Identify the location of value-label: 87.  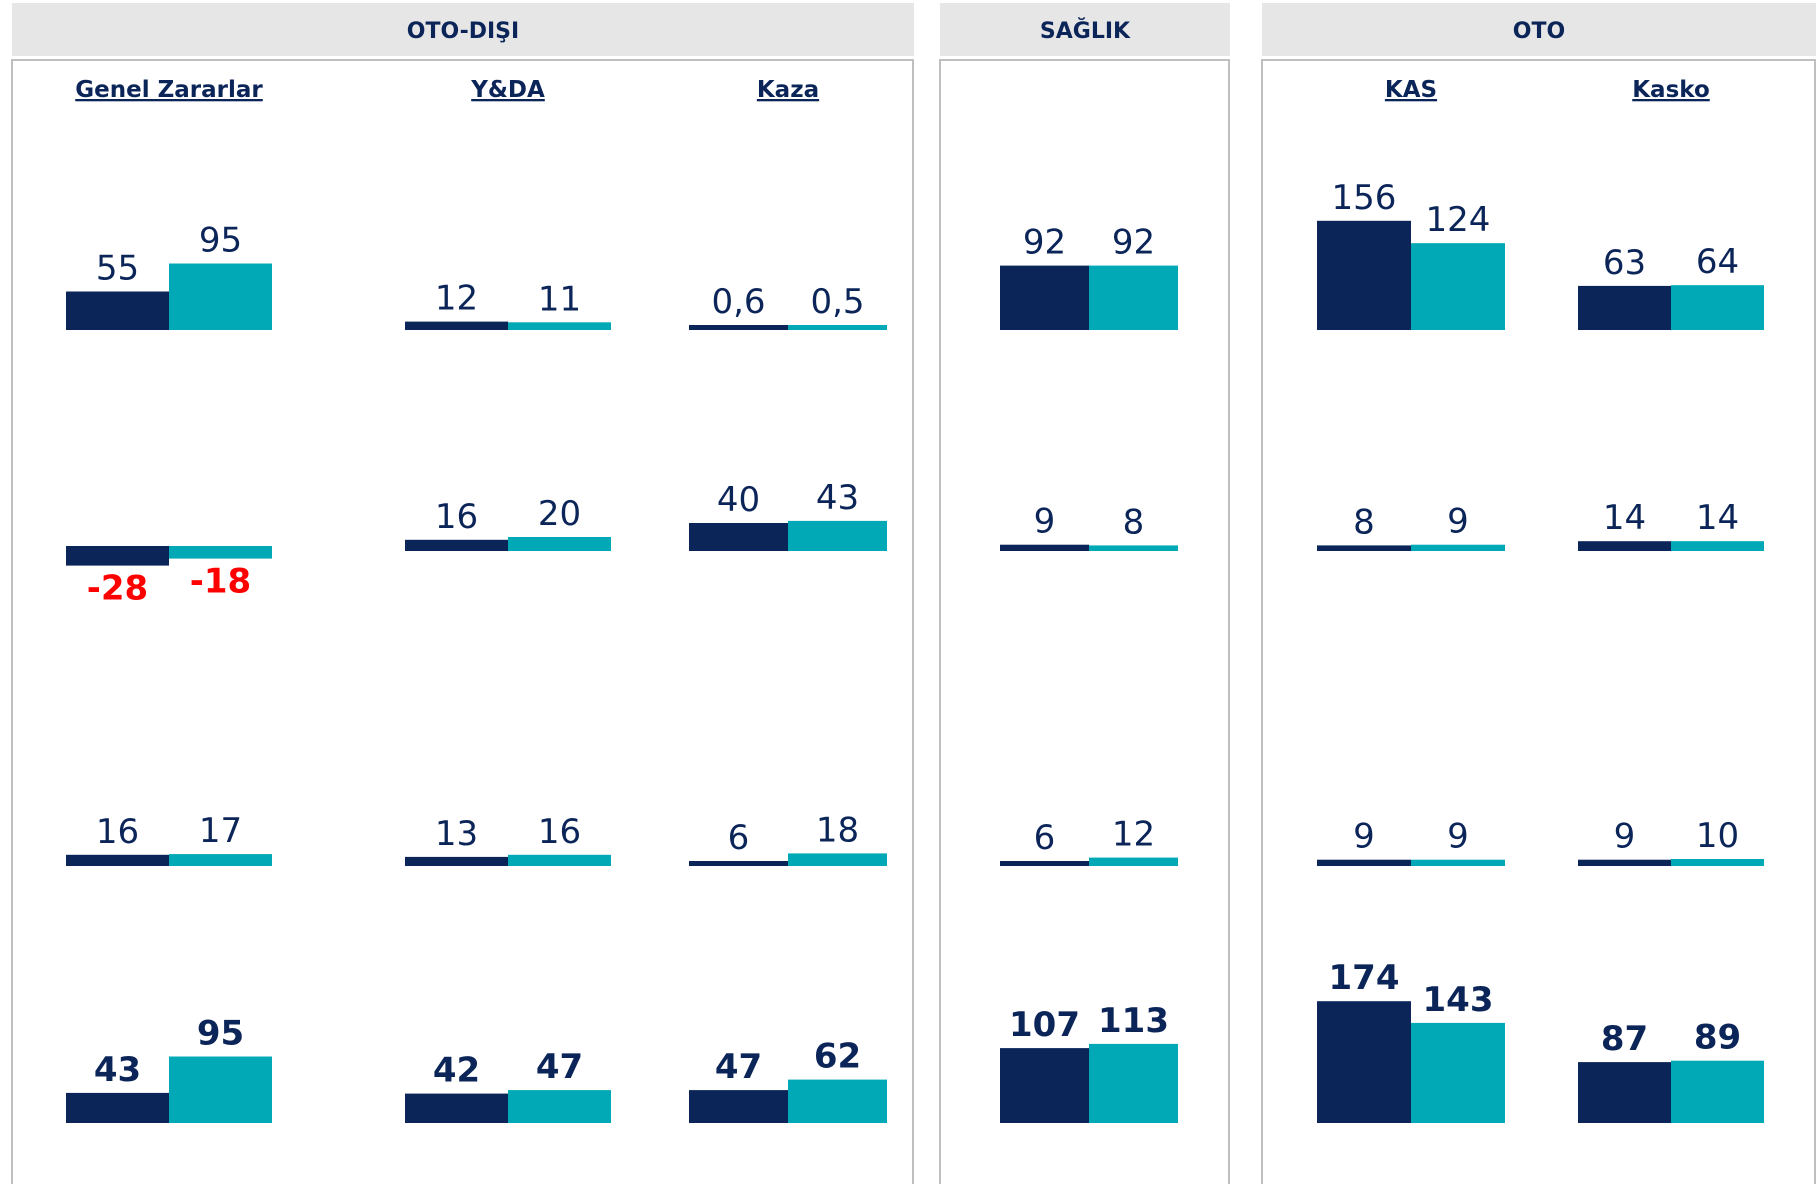
(1624, 1039).